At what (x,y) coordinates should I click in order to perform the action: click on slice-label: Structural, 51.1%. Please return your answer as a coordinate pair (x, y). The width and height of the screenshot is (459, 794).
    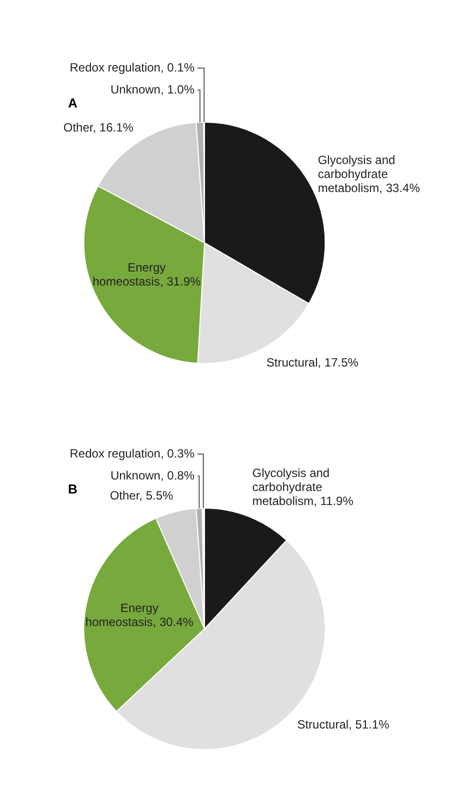
    Looking at the image, I should click on (343, 724).